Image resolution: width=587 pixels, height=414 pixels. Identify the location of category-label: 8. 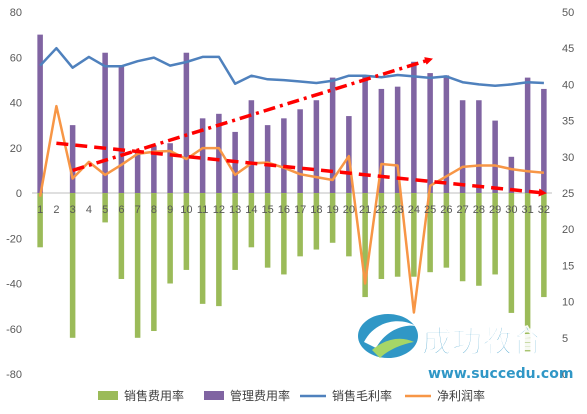
(154, 210).